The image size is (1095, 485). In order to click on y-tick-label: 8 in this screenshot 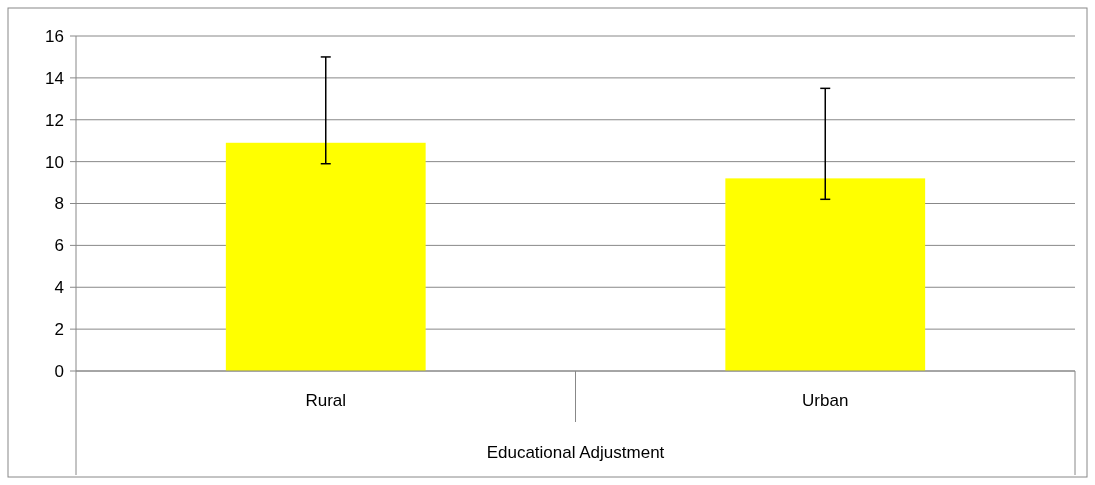, I will do `click(59, 204)`.